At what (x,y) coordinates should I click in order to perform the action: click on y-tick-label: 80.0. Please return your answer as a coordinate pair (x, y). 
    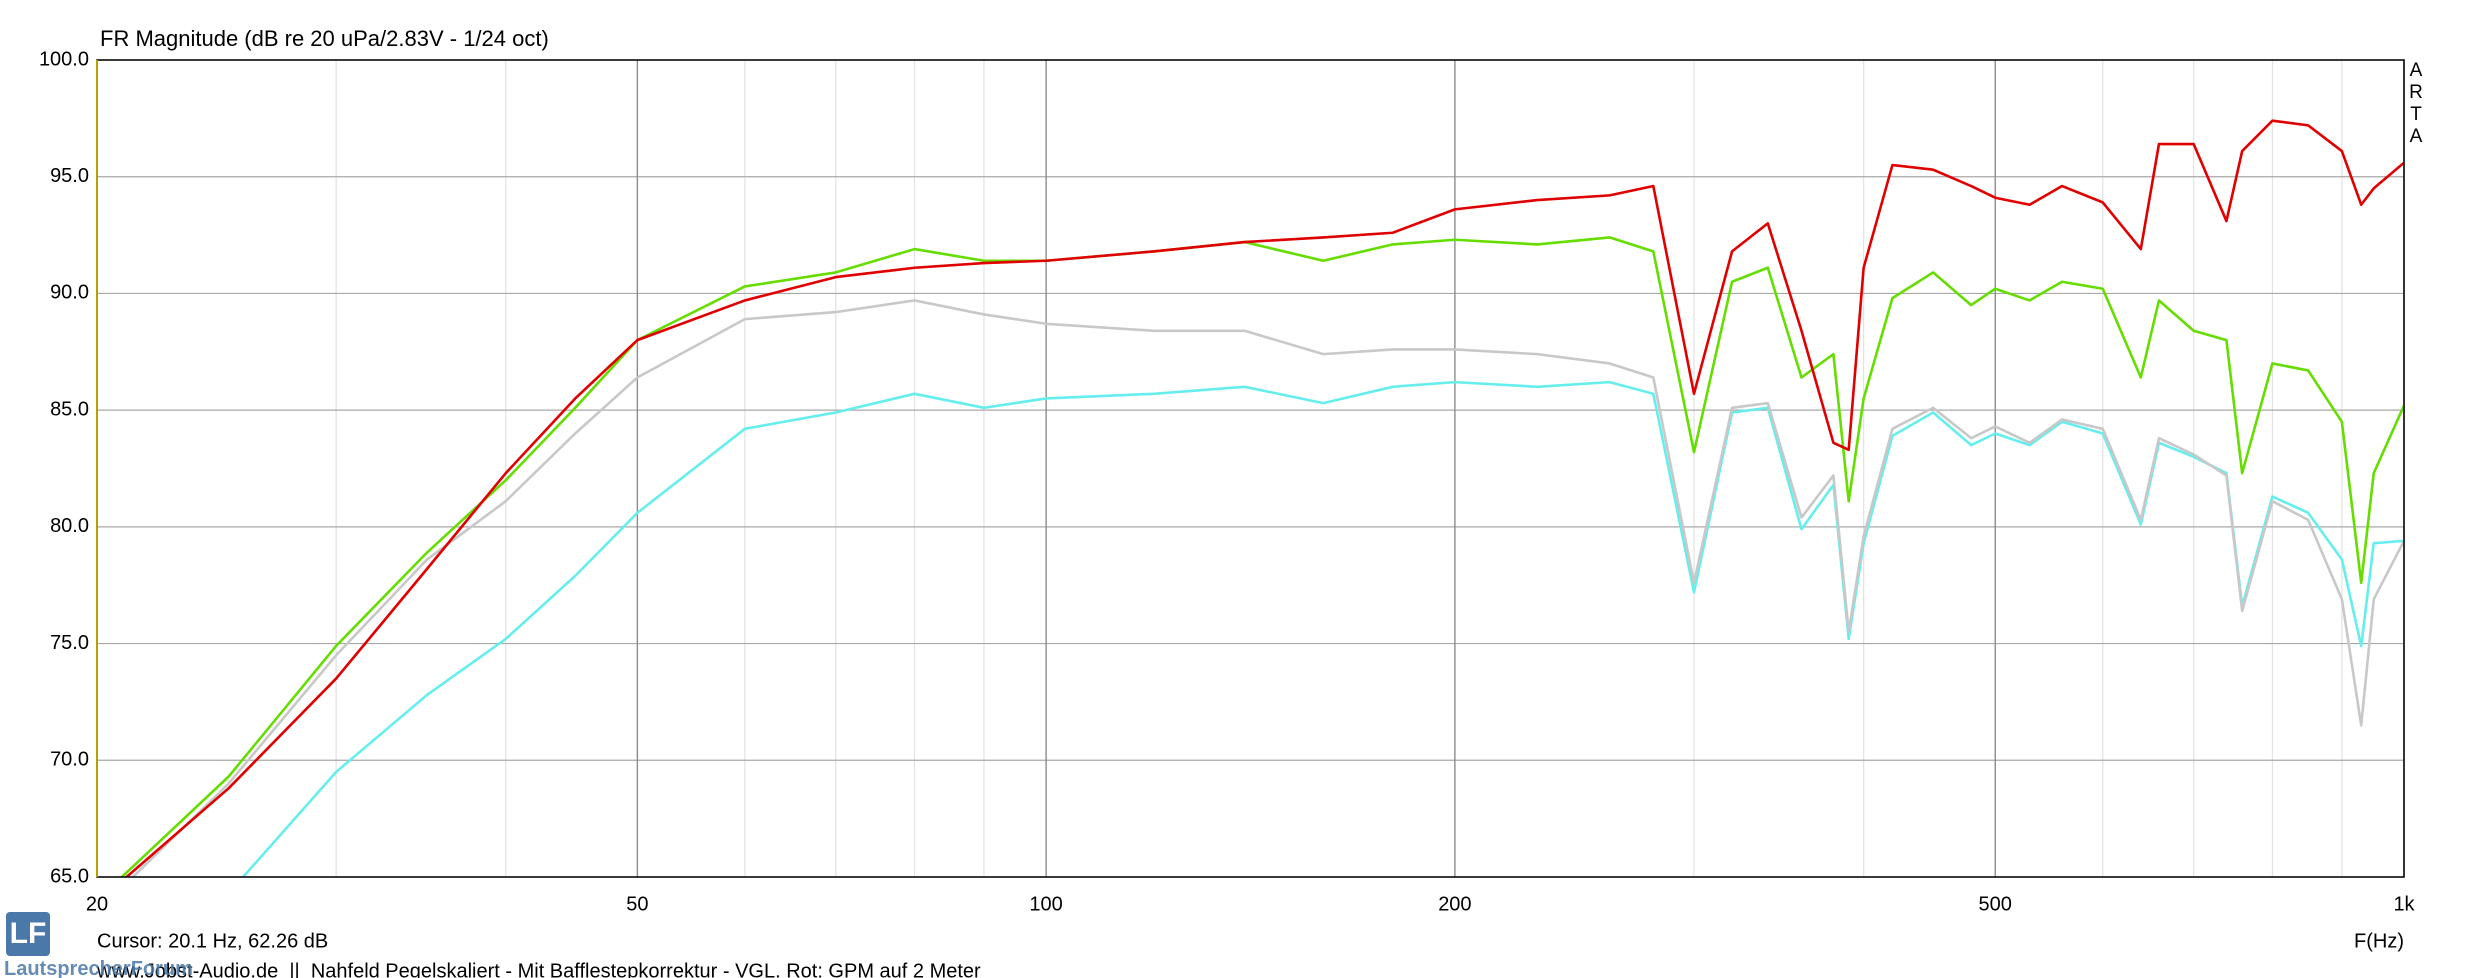
    Looking at the image, I should click on (69, 526).